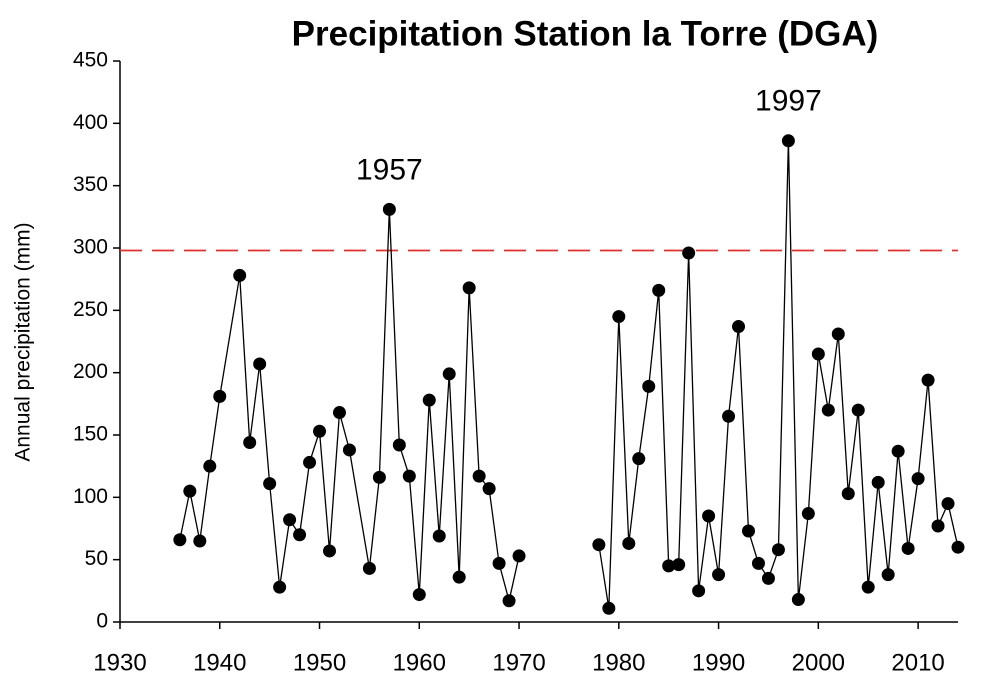 The image size is (994, 689). What do you see at coordinates (788, 101) in the screenshot?
I see `annotation: 1997` at bounding box center [788, 101].